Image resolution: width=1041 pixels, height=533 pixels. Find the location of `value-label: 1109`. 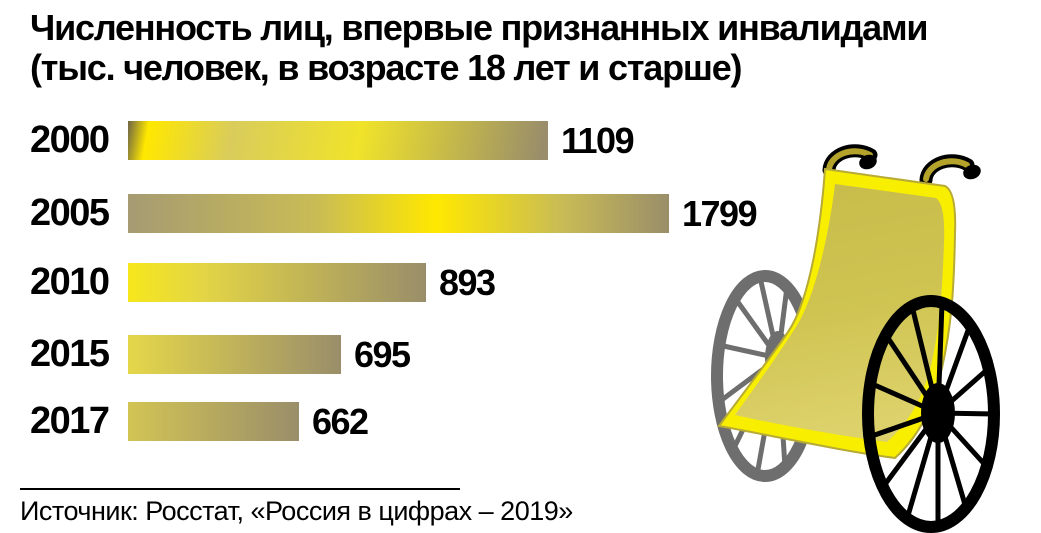

value-label: 1109 is located at coordinates (598, 140).